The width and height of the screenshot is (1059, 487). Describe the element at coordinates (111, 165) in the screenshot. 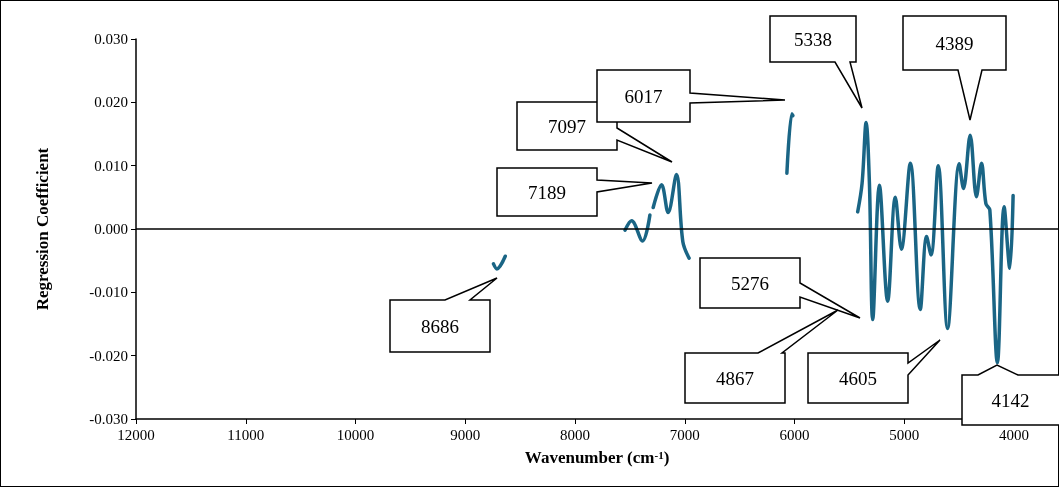

I see `y-tick-label: 0.010` at that location.